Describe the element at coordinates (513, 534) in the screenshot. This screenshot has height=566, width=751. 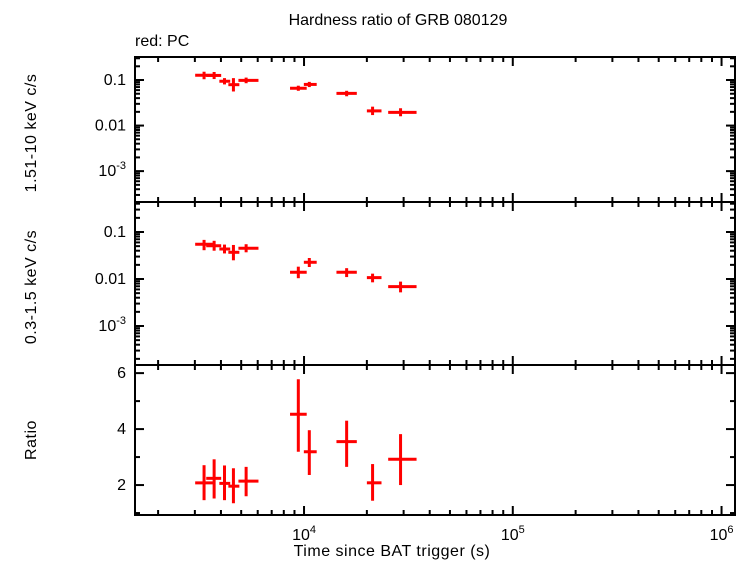
I see `x-tick-label: 10⁵` at that location.